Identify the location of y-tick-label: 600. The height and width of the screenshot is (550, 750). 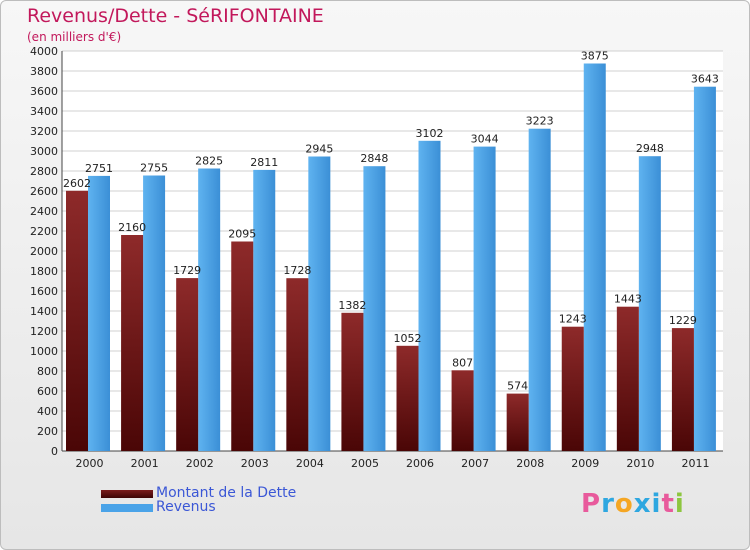
(47, 391).